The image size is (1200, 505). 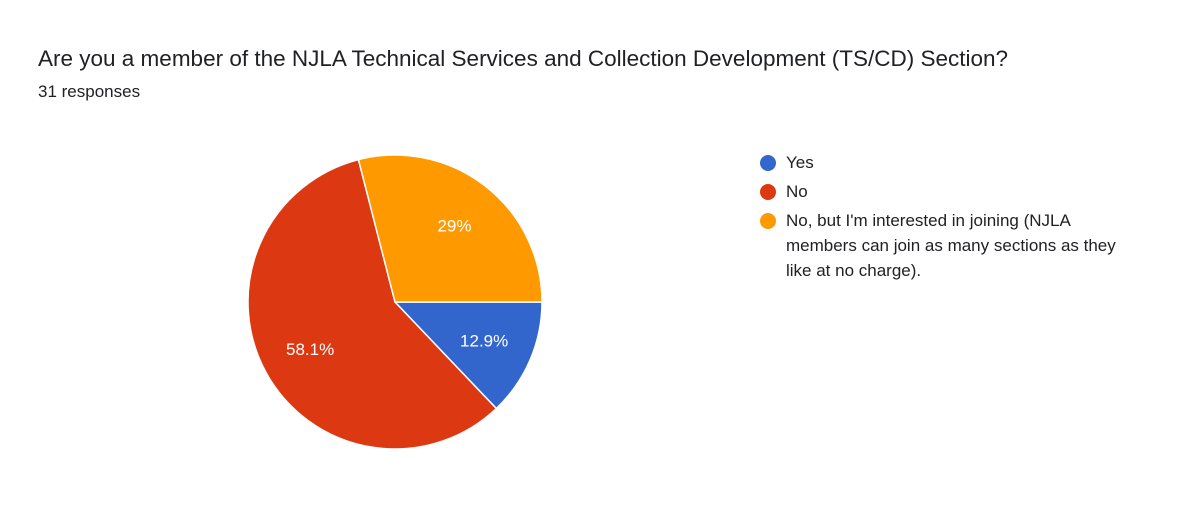 I want to click on legend-item-no: No, so click(x=960, y=191).